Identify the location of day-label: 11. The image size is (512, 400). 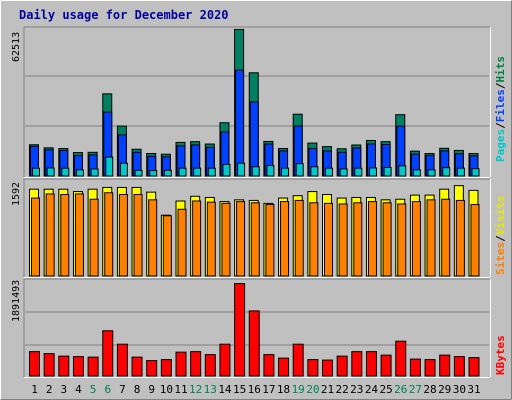
(180, 389).